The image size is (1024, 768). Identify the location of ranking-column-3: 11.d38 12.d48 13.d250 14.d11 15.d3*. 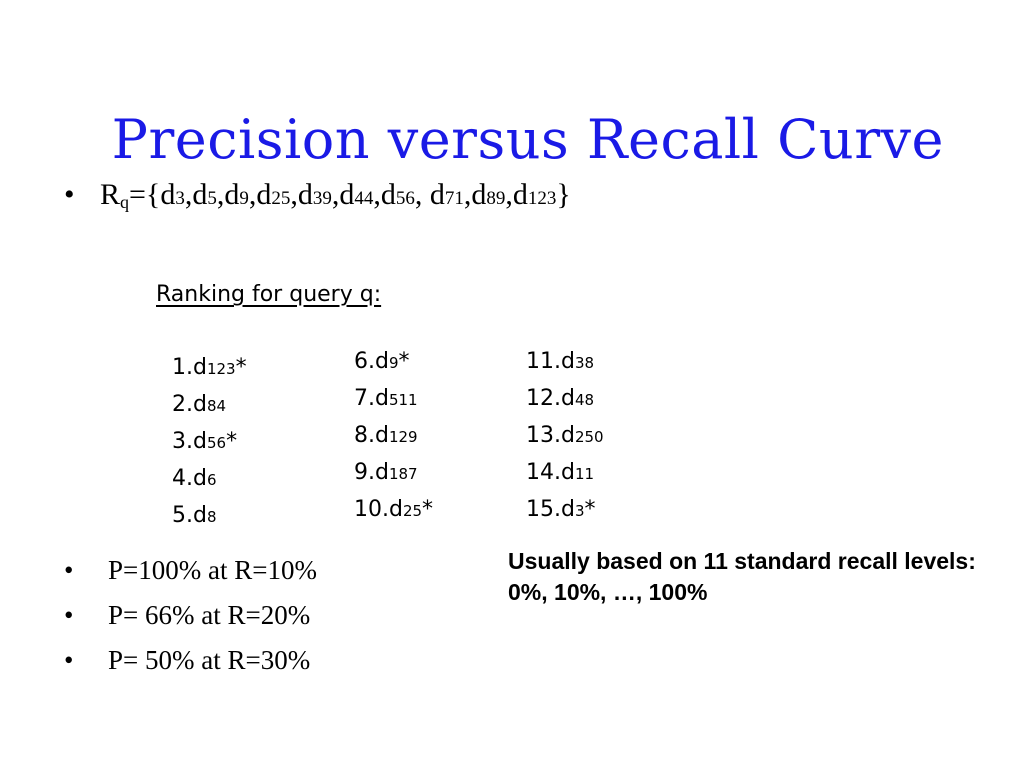
(565, 436).